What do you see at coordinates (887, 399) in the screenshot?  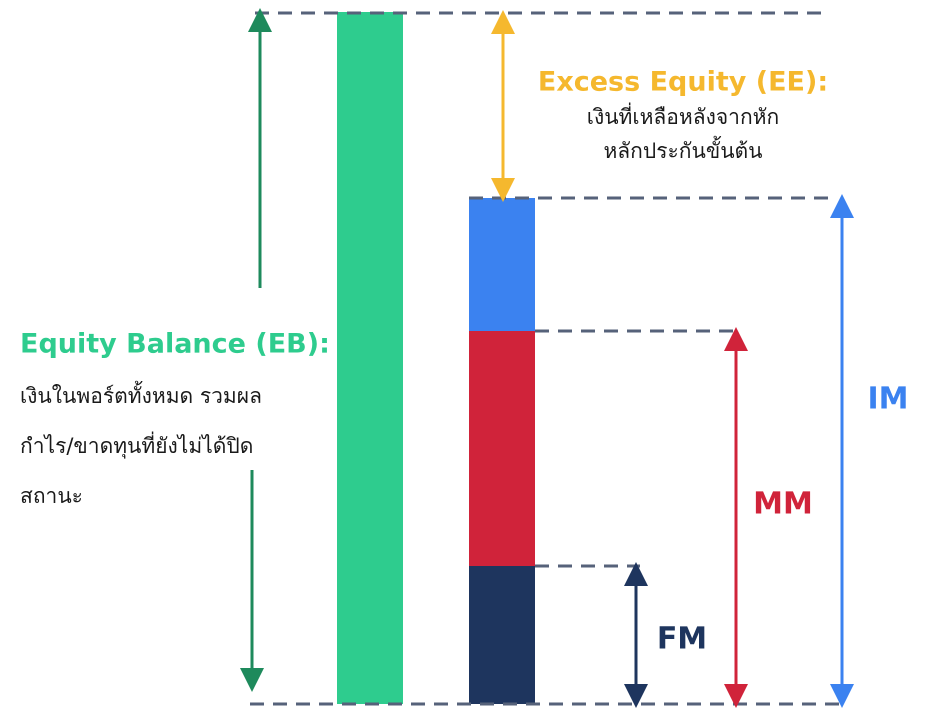 I see `im-label: IM` at bounding box center [887, 399].